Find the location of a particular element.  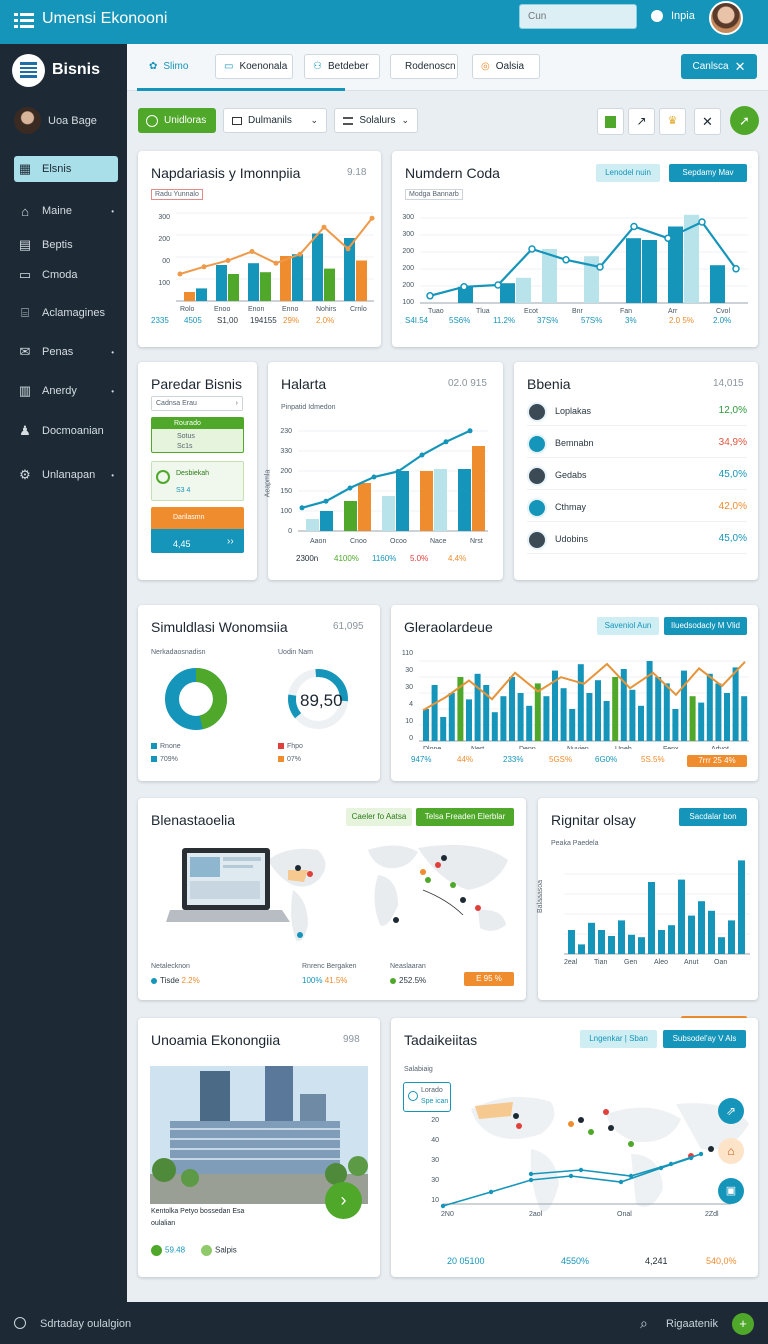

filter-pill: Caeler fo Aatsa is located at coordinates (379, 817).